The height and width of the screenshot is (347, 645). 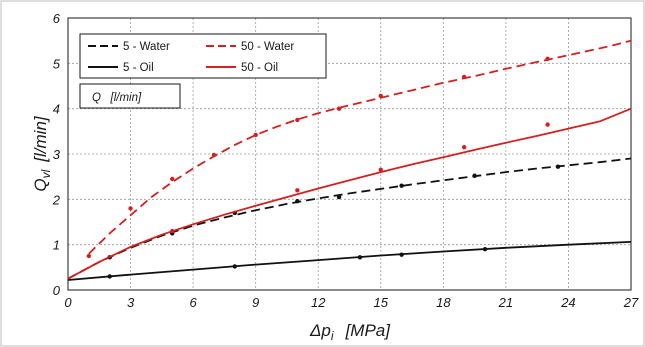 I want to click on annotation: Q [l/min], so click(x=130, y=96).